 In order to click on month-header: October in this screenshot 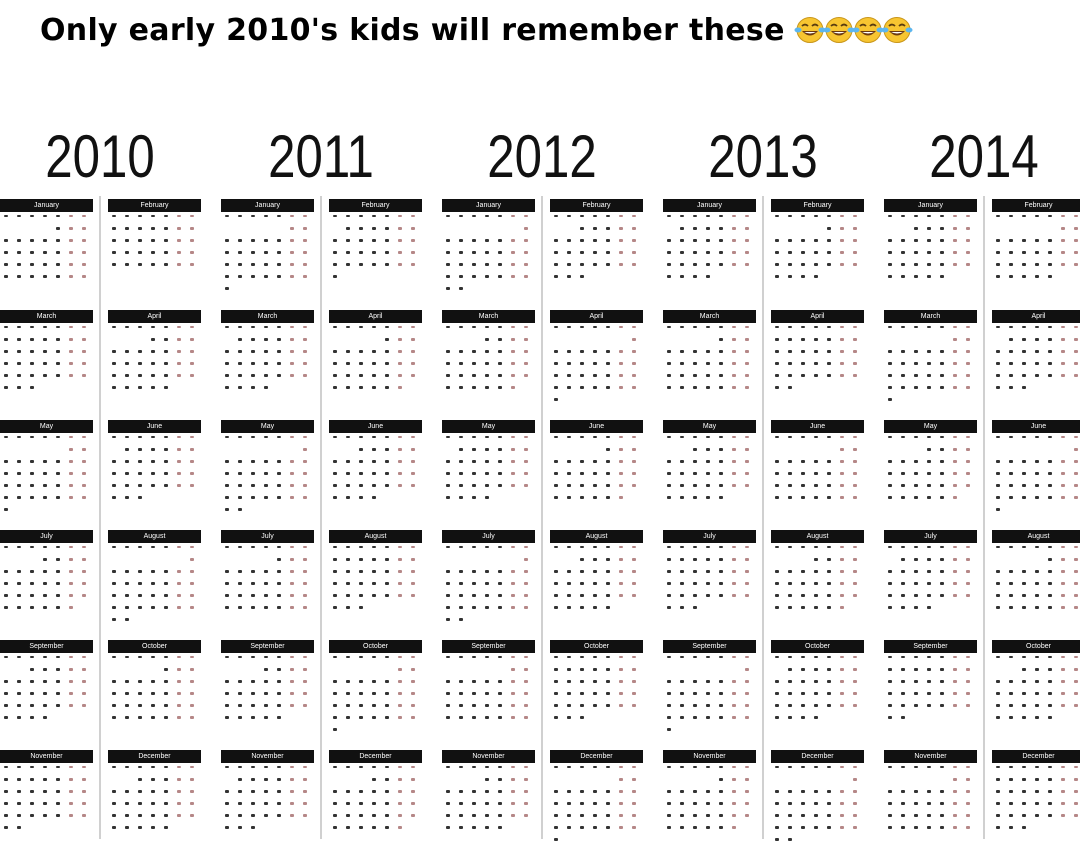, I will do `click(817, 646)`.